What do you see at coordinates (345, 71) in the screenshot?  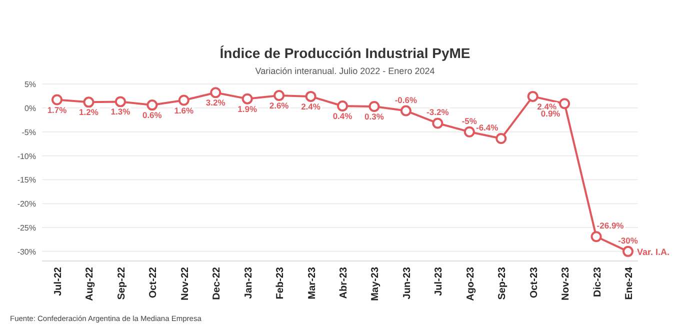 I see `chart-subtitle: Variación interanual. Julio 2022 - Enero 2024` at bounding box center [345, 71].